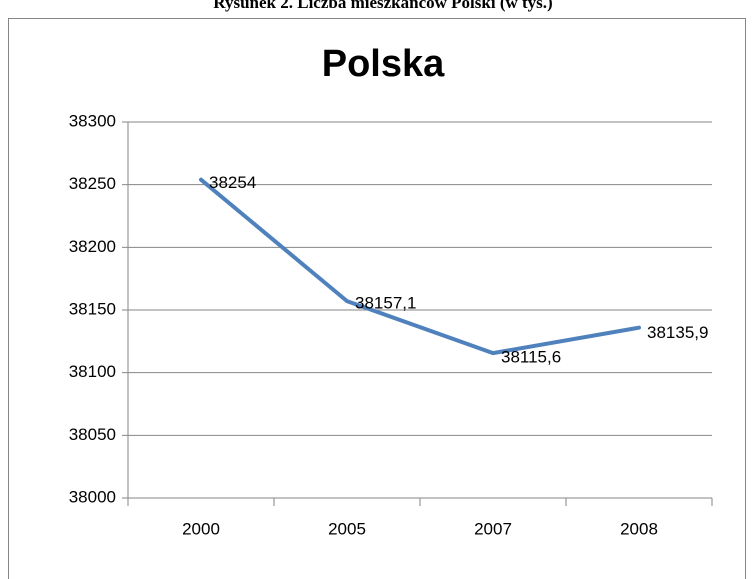 Image resolution: width=753 pixels, height=579 pixels. Describe the element at coordinates (347, 528) in the screenshot. I see `x-tick-label: 2005` at that location.